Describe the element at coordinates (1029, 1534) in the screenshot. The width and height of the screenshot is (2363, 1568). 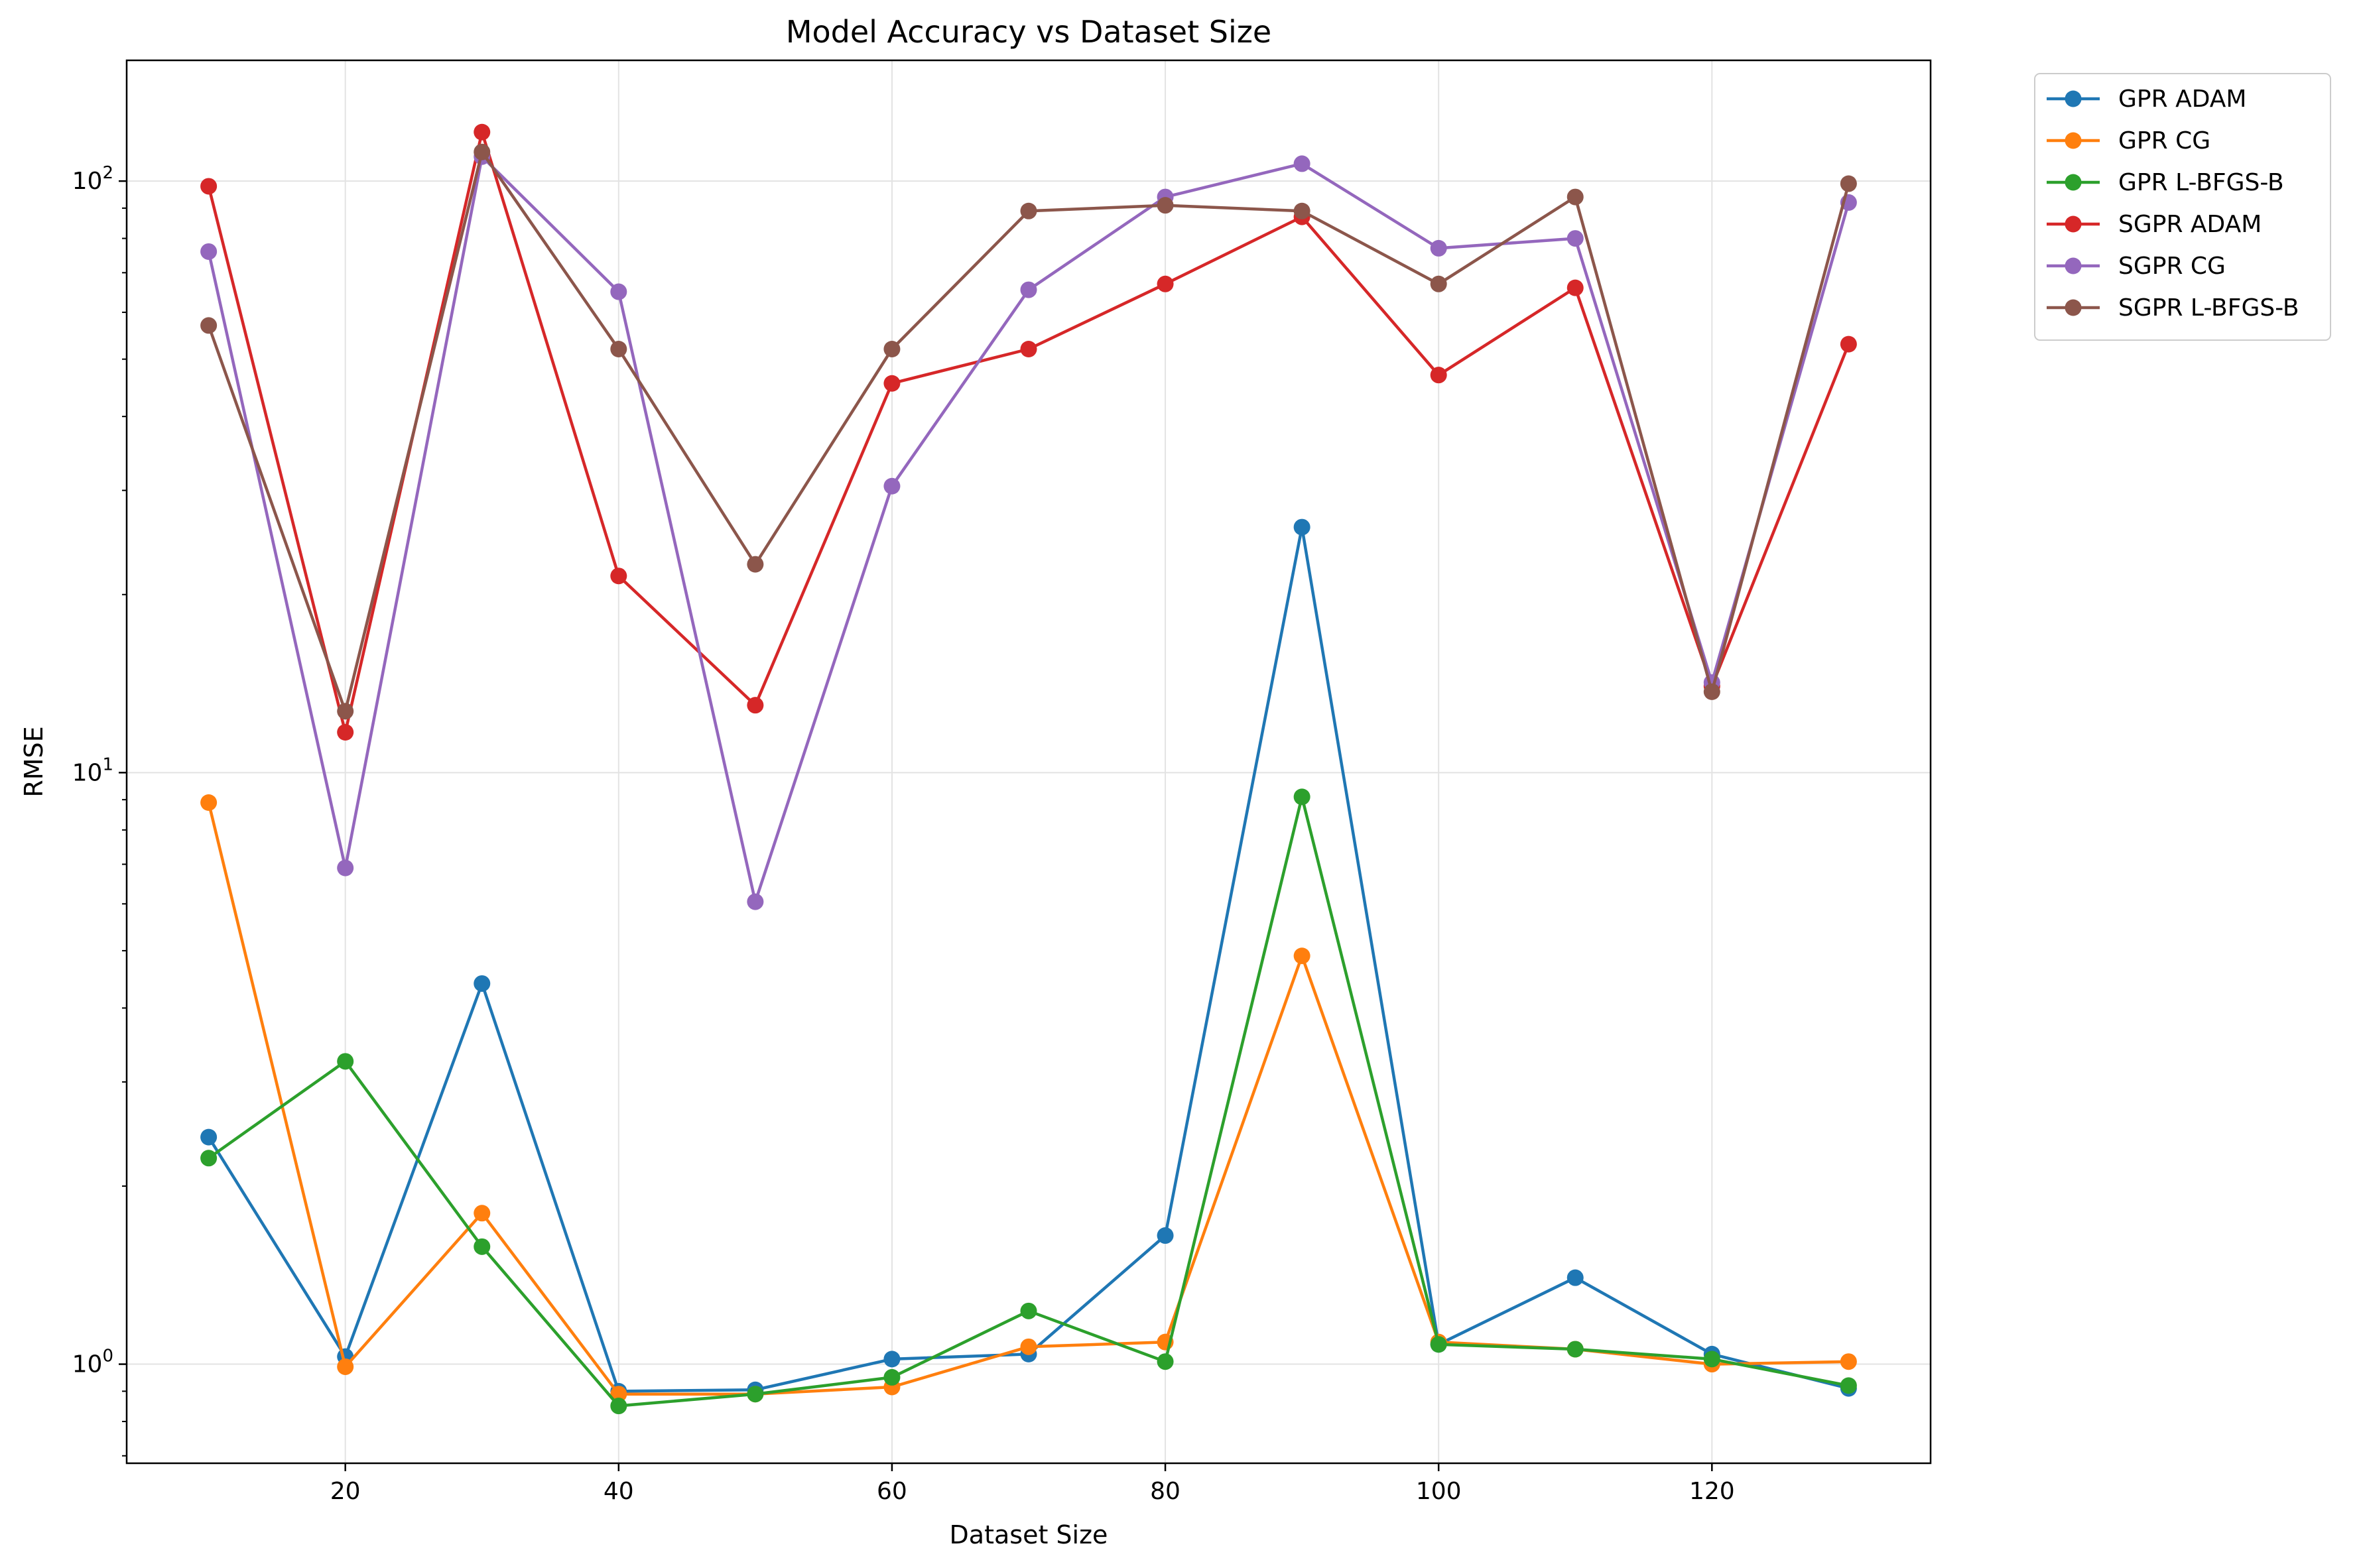
I see `x-axis-label: Dataset Size` at that location.